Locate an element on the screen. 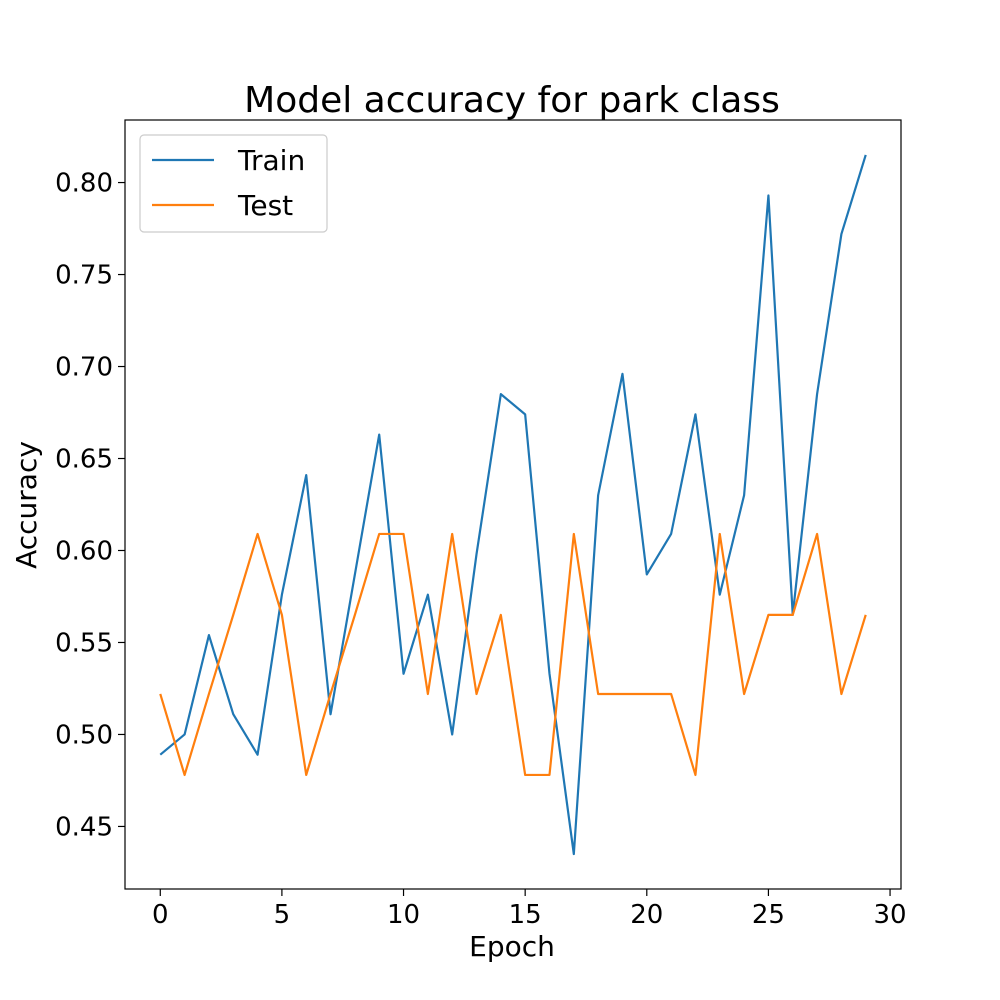 This screenshot has height=1000, width=1000. y-axis: 0.45 0.50 0.55 0.60 0.65 0.70 0.75 0.80 is located at coordinates (90, 505).